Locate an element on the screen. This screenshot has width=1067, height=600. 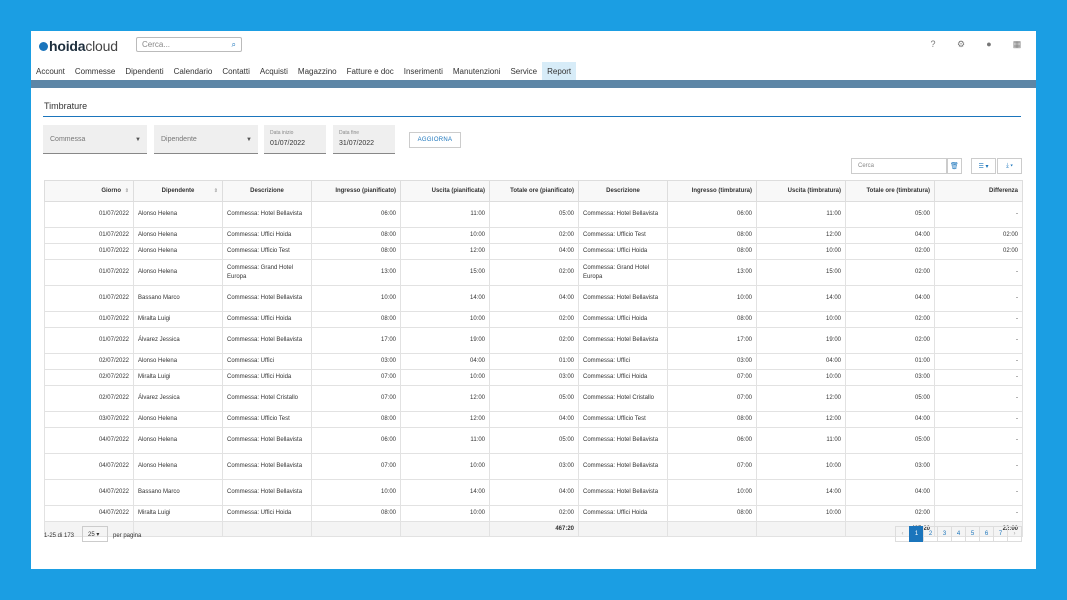
menu-item-manutenzioni: Manutenzioni is located at coordinates (476, 71).